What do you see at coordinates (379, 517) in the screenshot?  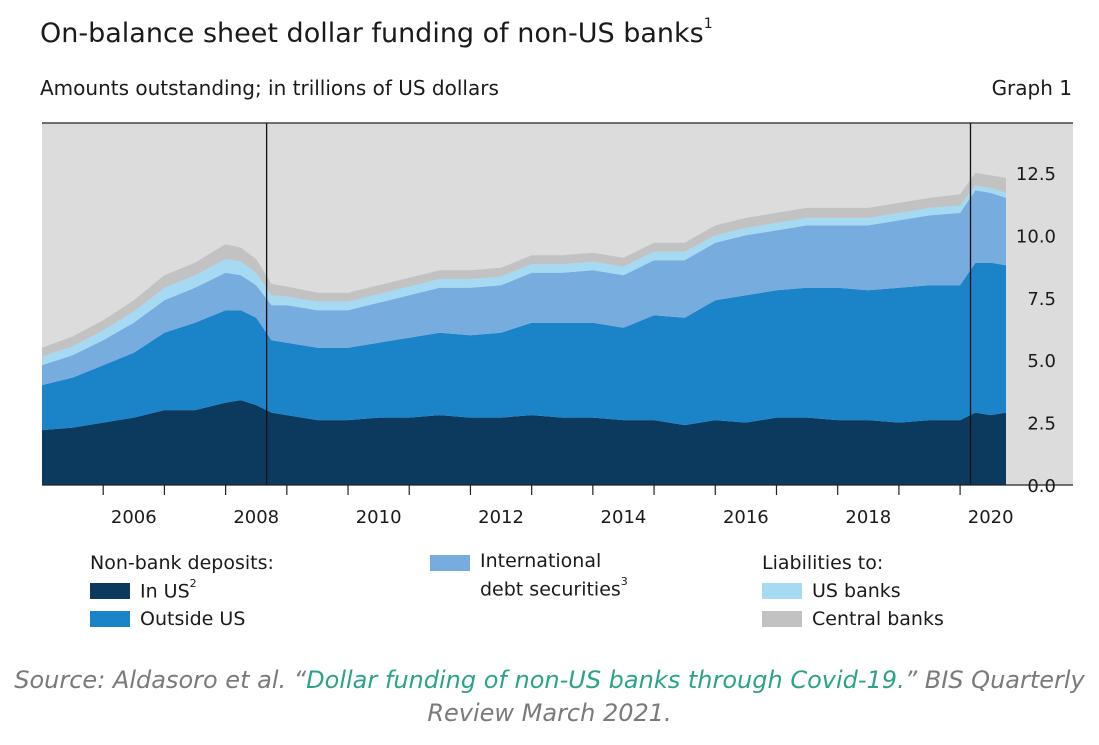 I see `x-tick-label: 2010` at bounding box center [379, 517].